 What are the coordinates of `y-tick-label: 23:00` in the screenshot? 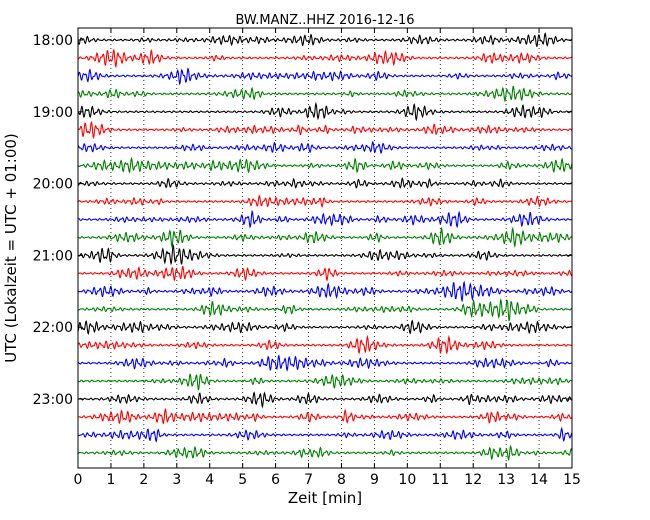 It's located at (53, 400).